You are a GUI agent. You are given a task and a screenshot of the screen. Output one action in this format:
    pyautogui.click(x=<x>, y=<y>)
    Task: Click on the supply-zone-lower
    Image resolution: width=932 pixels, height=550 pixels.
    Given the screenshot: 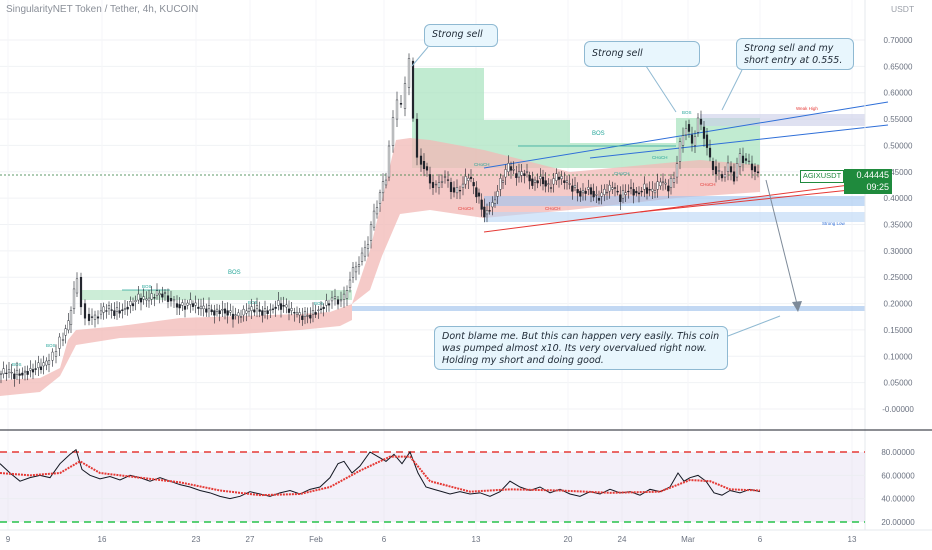 What is the action you would take?
    pyautogui.click(x=216, y=295)
    